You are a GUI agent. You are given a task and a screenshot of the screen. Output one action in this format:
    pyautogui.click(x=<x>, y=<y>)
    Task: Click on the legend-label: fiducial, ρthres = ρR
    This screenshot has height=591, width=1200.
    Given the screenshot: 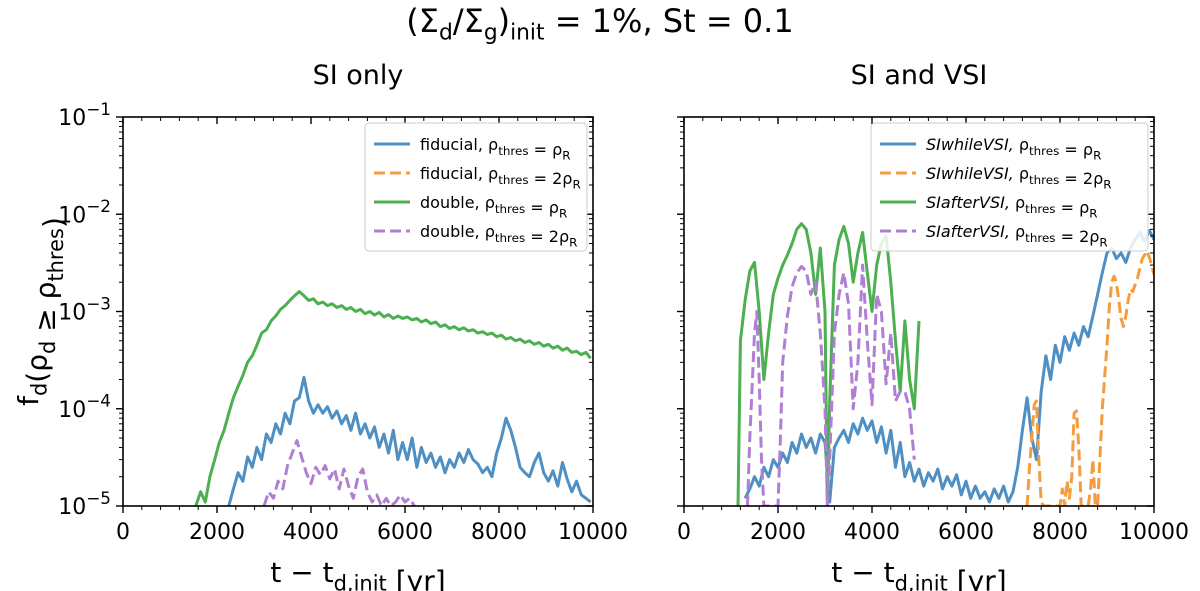 What is the action you would take?
    pyautogui.click(x=495, y=149)
    